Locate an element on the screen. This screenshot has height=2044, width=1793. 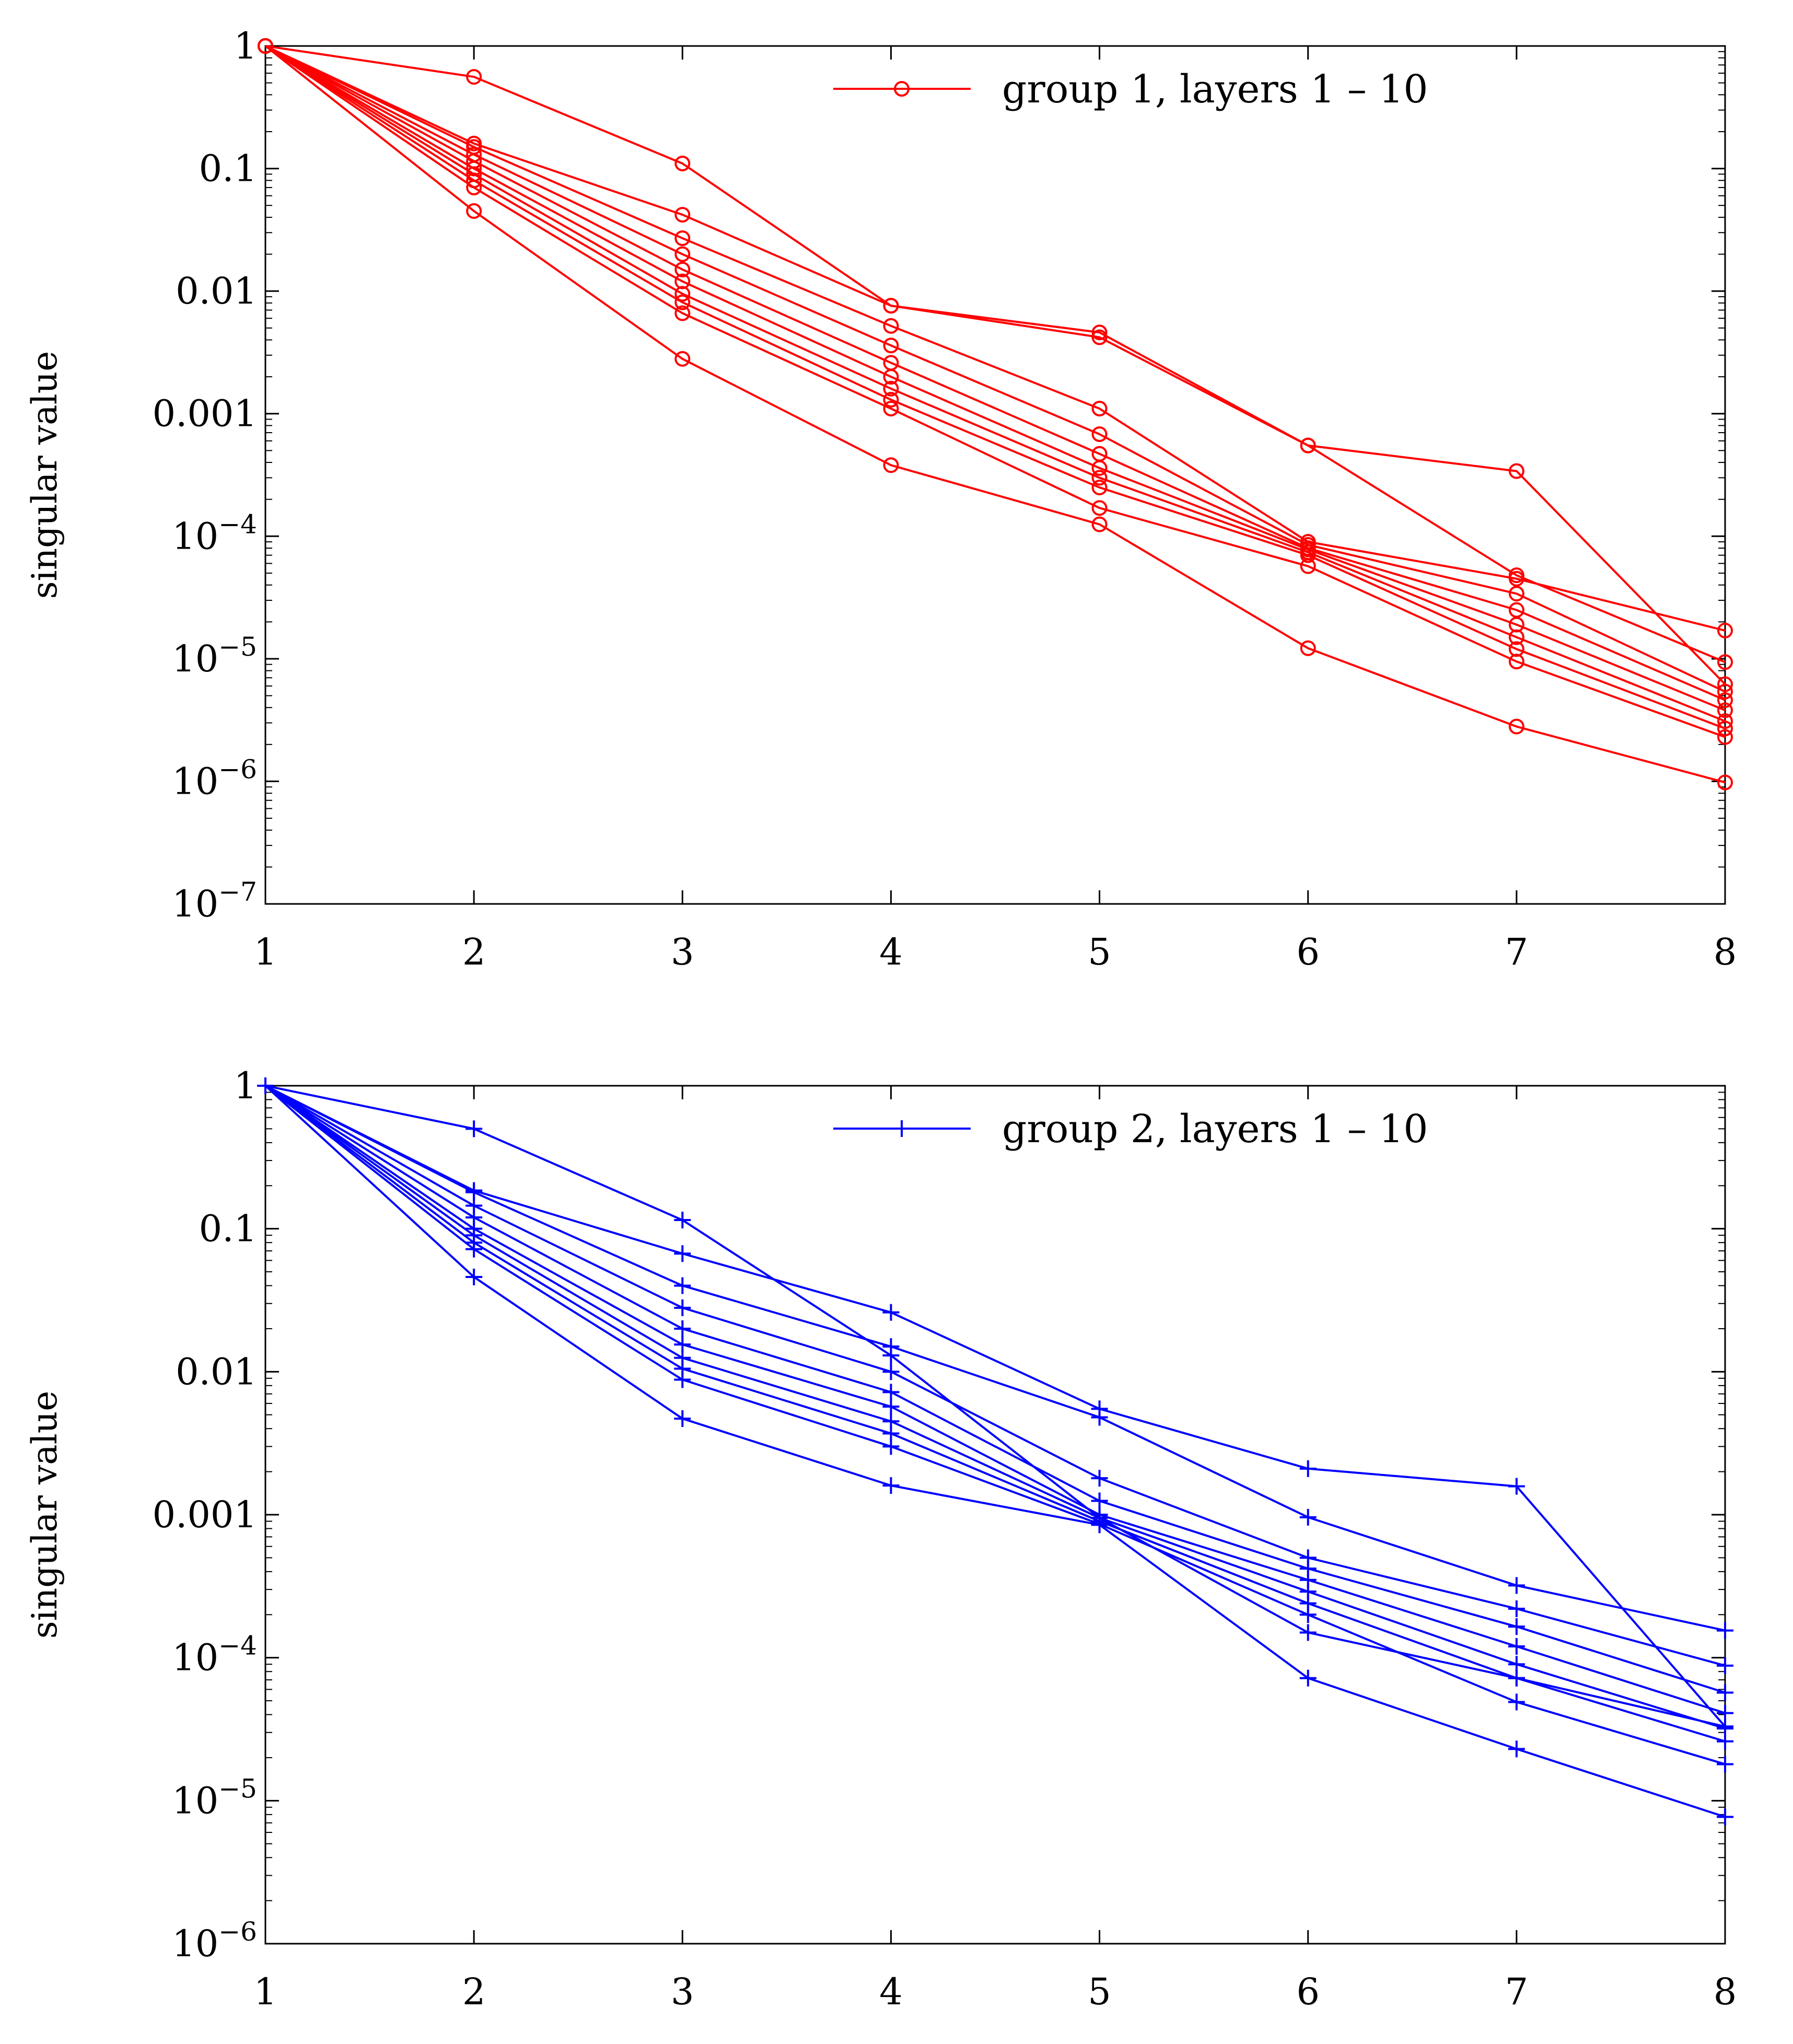
x-tick-label: 3 is located at coordinates (683, 1992).